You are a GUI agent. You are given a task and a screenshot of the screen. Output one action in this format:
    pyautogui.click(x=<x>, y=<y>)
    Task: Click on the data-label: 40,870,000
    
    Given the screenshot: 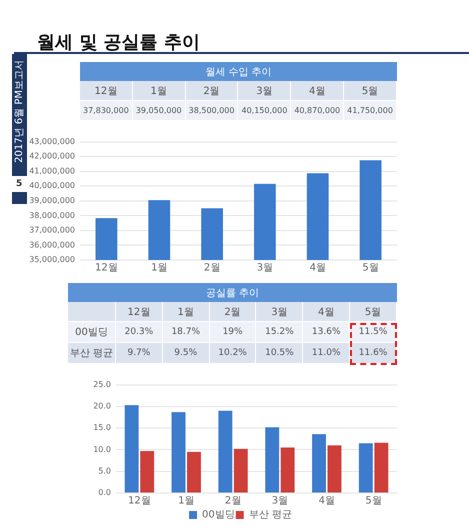 What is the action you would take?
    pyautogui.click(x=317, y=111)
    